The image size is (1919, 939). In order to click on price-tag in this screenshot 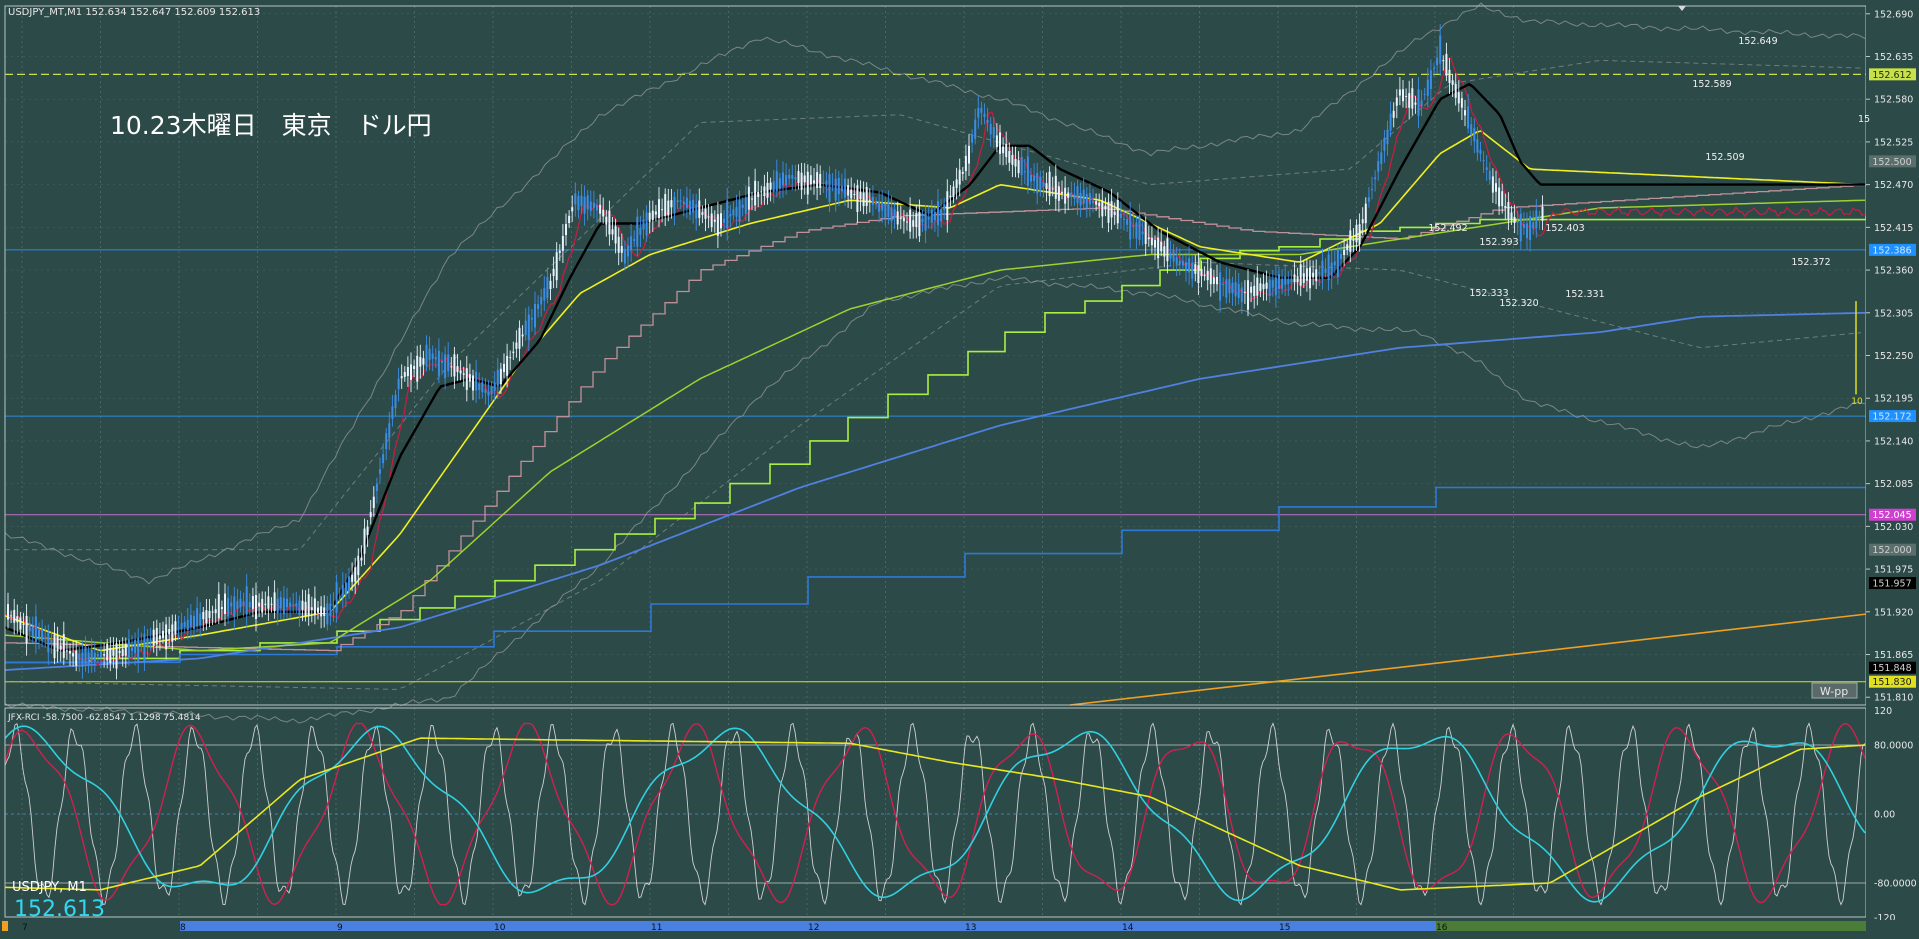, I will do `click(1892, 161)`.